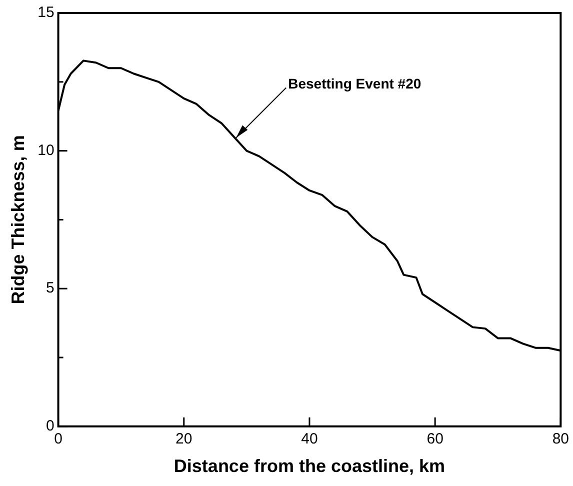 This screenshot has height=486, width=573. What do you see at coordinates (184, 439) in the screenshot?
I see `x-tick-label: 20` at bounding box center [184, 439].